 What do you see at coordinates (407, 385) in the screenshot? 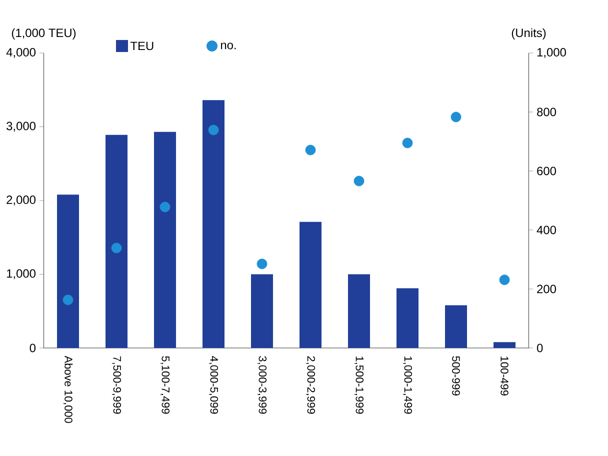
I see `x-tick-label: 1,000-1,499` at bounding box center [407, 385].